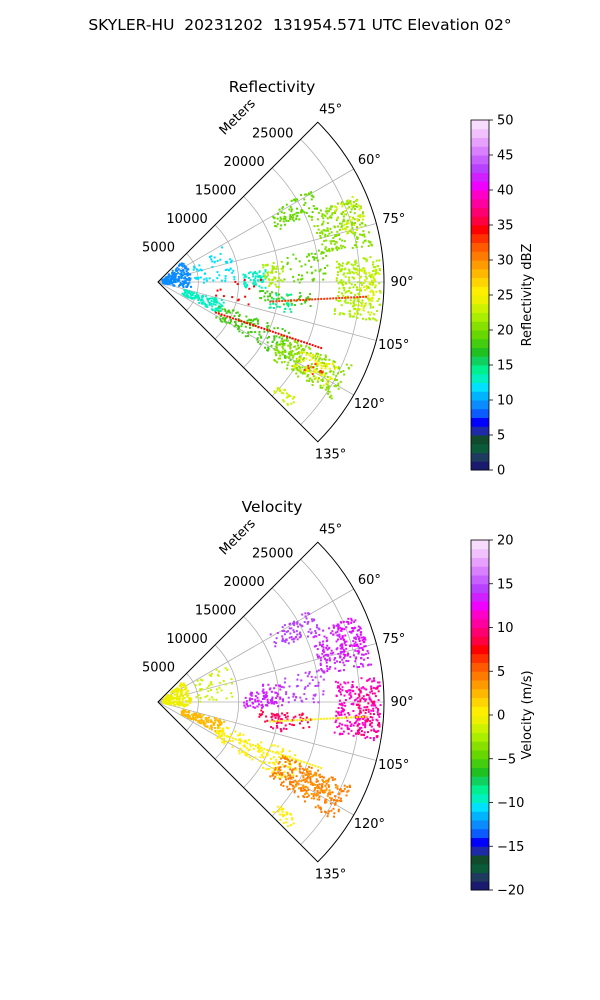 This screenshot has height=1000, width=600. What do you see at coordinates (505, 121) in the screenshot?
I see `colorbar-tick-label: 50` at bounding box center [505, 121].